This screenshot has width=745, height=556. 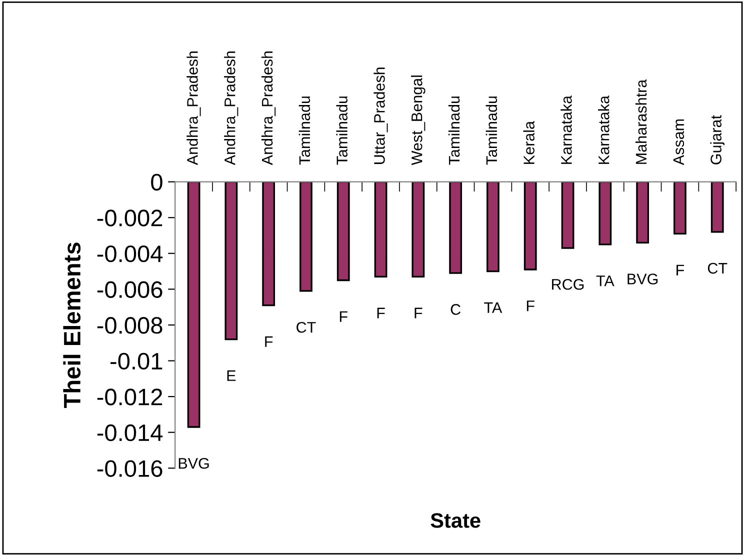 What do you see at coordinates (528, 142) in the screenshot?
I see `x-tick-label: Kerala` at bounding box center [528, 142].